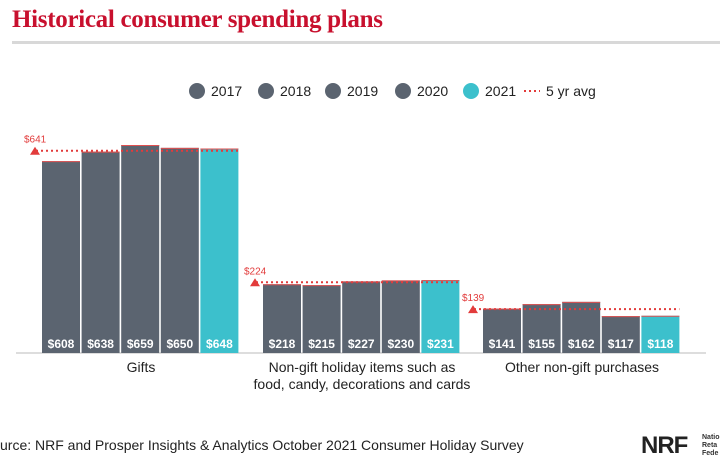  Describe the element at coordinates (266, 91) in the screenshot. I see `legend-swatch-2018` at that location.